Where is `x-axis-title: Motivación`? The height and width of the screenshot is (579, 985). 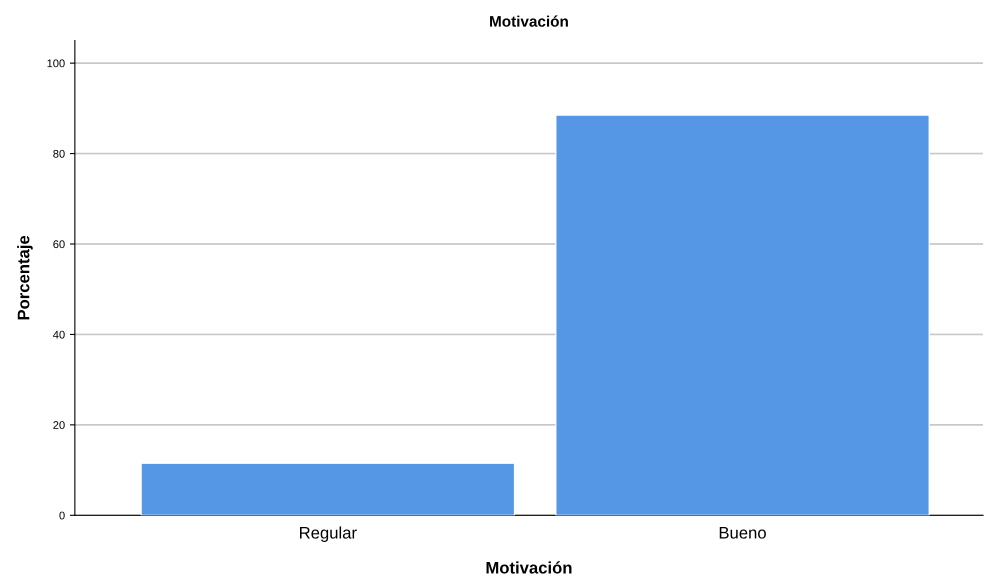
x-axis-title: Motivación is located at coordinates (529, 567).